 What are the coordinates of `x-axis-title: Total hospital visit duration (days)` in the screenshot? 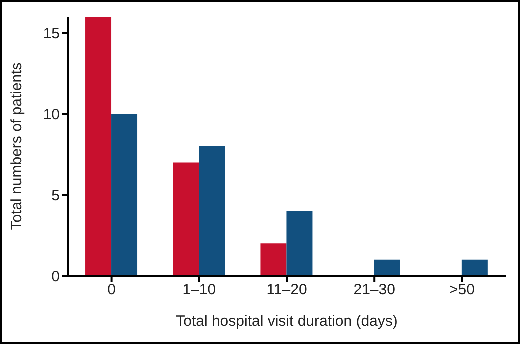 It's located at (287, 321).